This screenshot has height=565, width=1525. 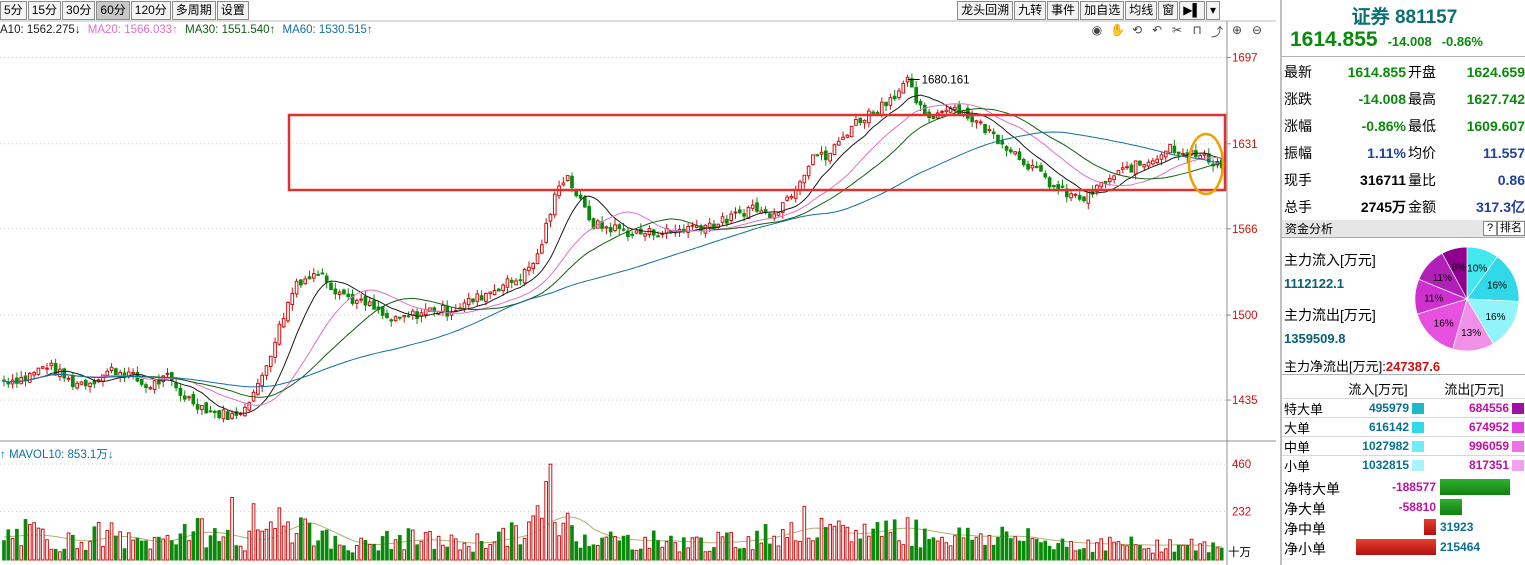 I want to click on period-button-2: 30分, so click(x=79, y=10).